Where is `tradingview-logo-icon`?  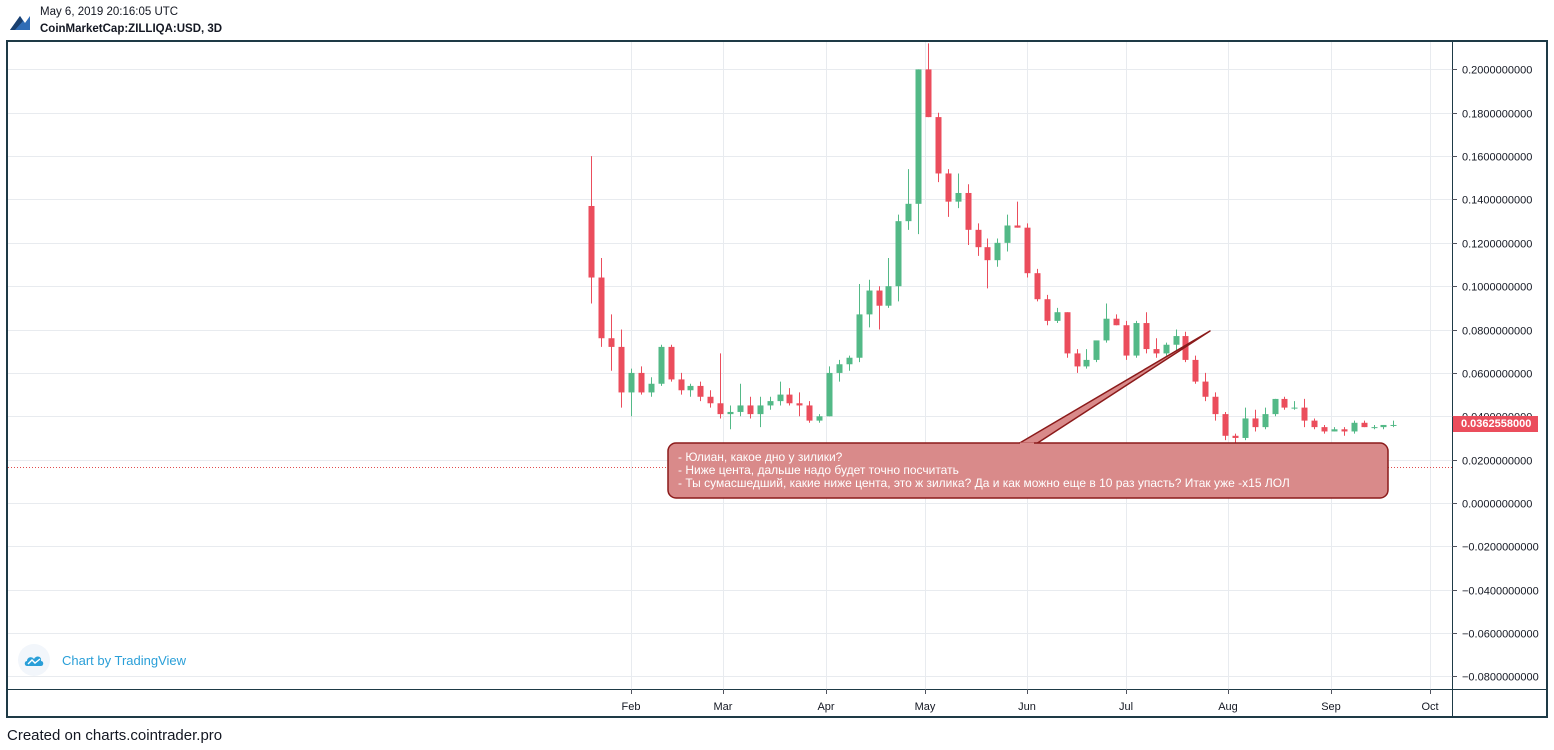
tradingview-logo-icon is located at coordinates (20, 21).